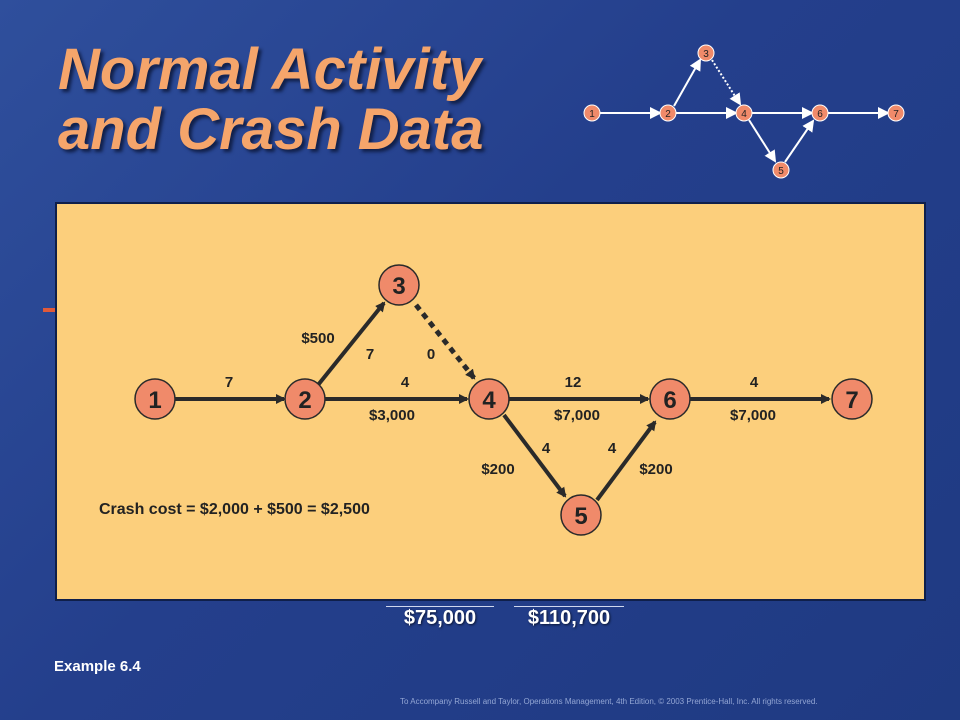 The image size is (960, 720). I want to click on label-e24-cost: $3,000, so click(392, 415).